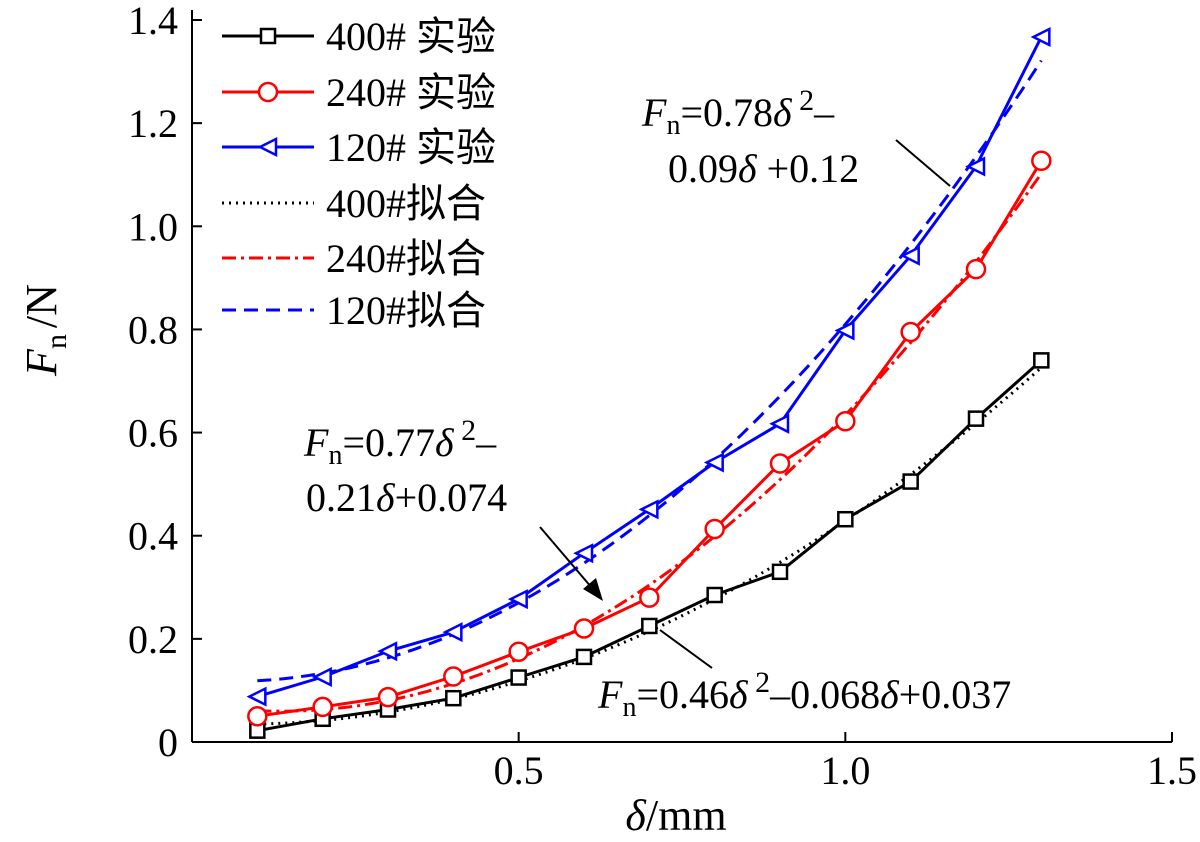  What do you see at coordinates (845, 770) in the screenshot?
I see `x-tick-label: 1.0` at bounding box center [845, 770].